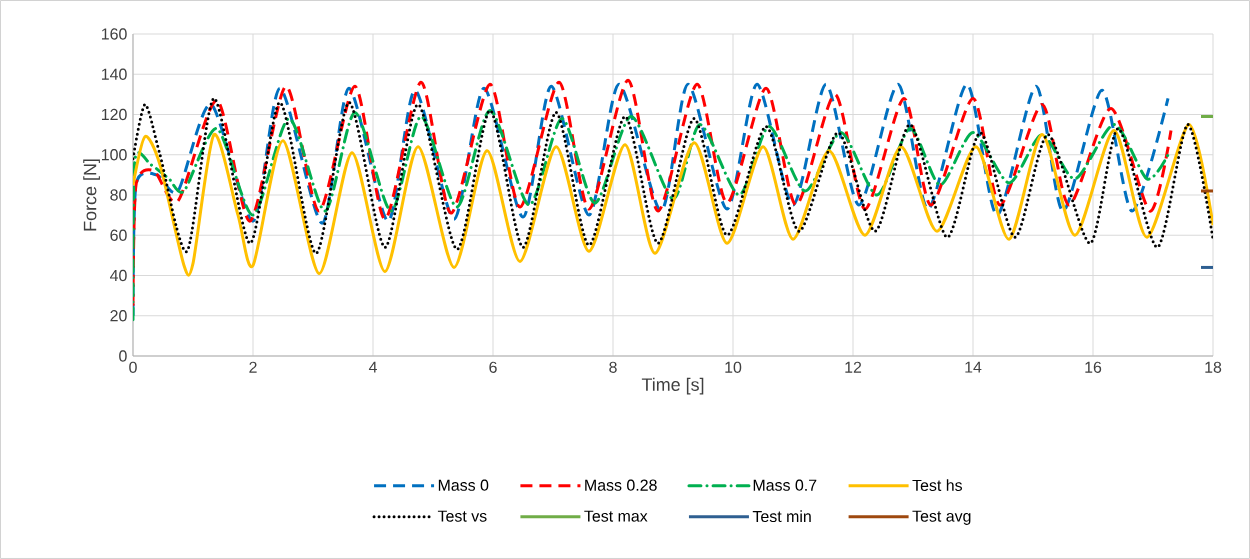  Describe the element at coordinates (118, 195) in the screenshot. I see `y-tick-label: 80` at that location.